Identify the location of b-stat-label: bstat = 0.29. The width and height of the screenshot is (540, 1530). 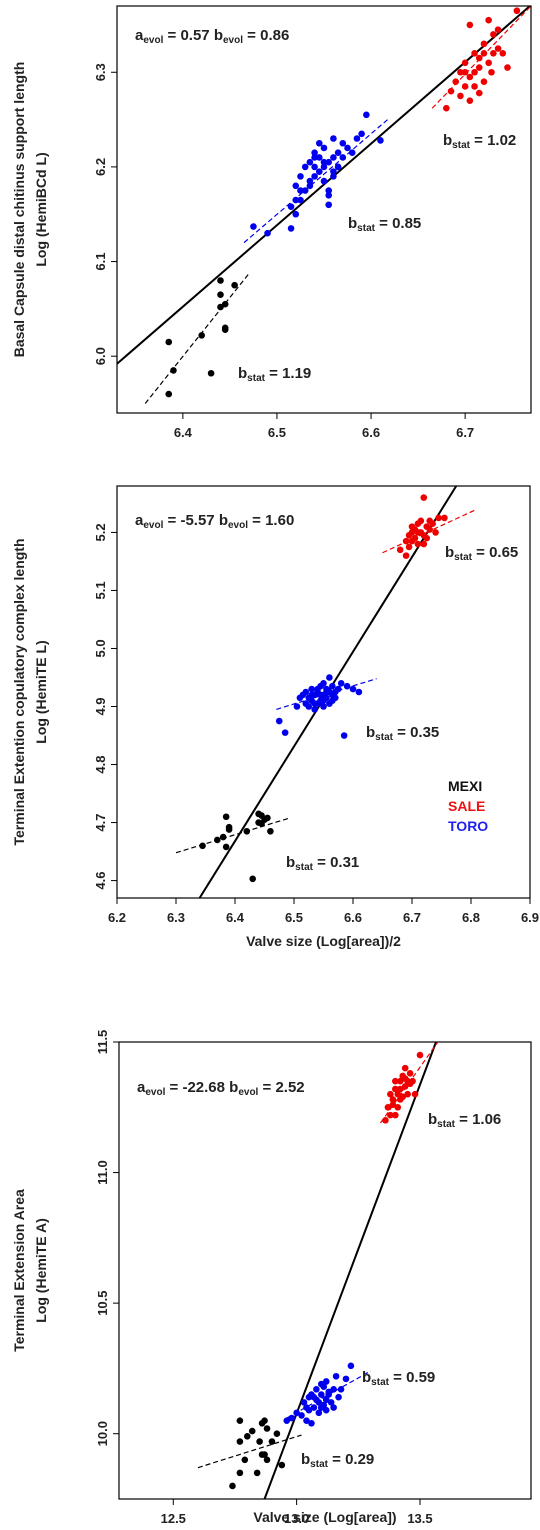
(337, 1460).